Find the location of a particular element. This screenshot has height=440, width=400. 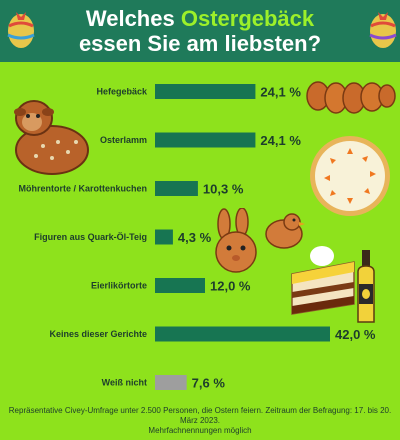

value-label: 4,3 % is located at coordinates (195, 237).